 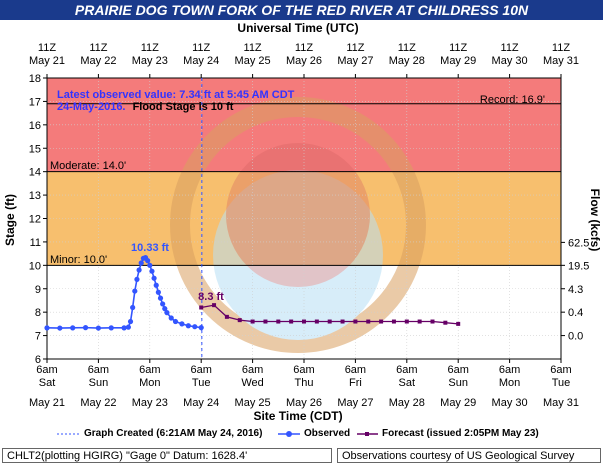 I want to click on top-tick-date: May 24, so click(x=201, y=61).